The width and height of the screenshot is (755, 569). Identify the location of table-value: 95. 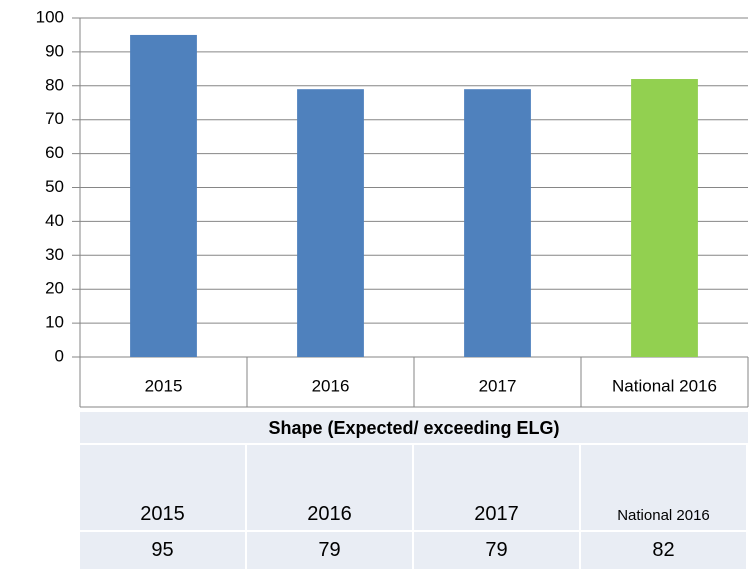
(163, 550).